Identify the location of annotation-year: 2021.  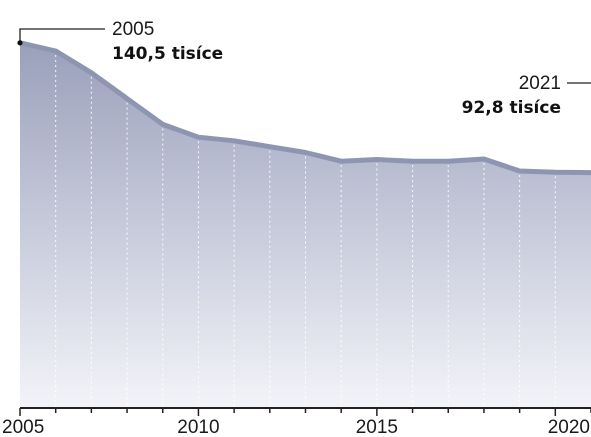
(540, 83).